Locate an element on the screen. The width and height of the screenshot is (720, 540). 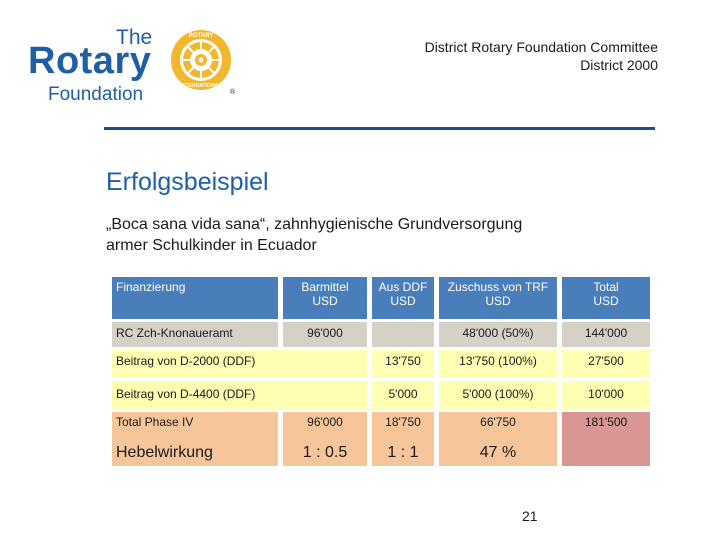
page-title: Erfolgsbeispiel is located at coordinates (187, 182).